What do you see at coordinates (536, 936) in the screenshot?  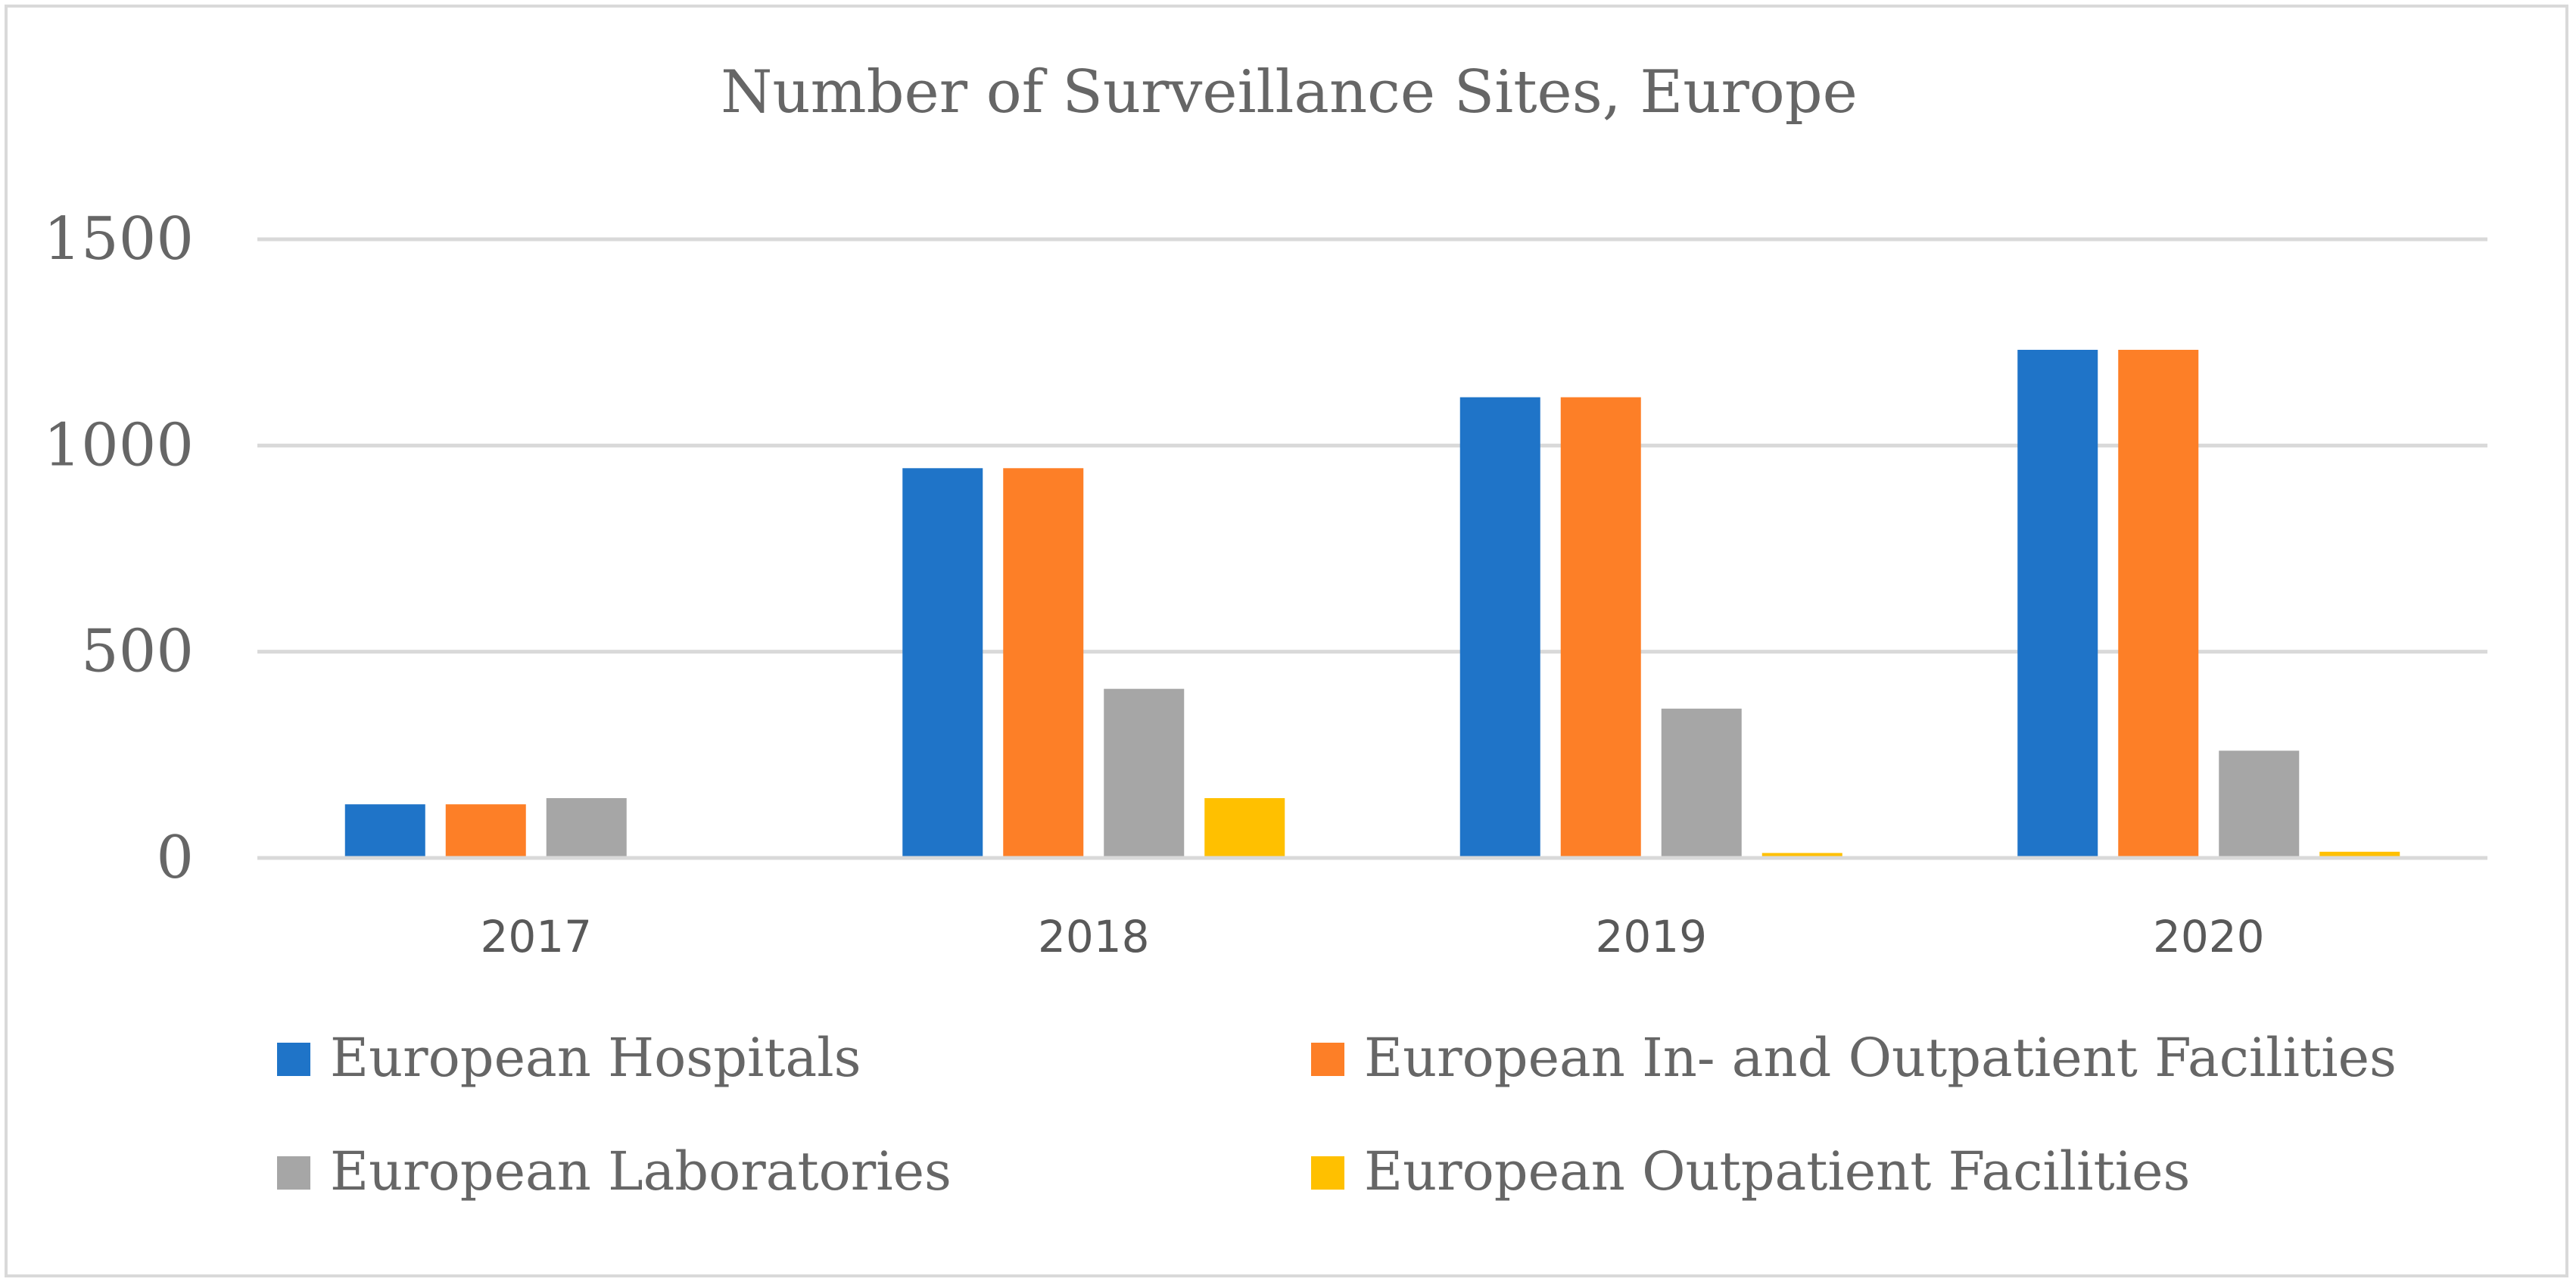 I see `x-tick-label: 2017` at bounding box center [536, 936].